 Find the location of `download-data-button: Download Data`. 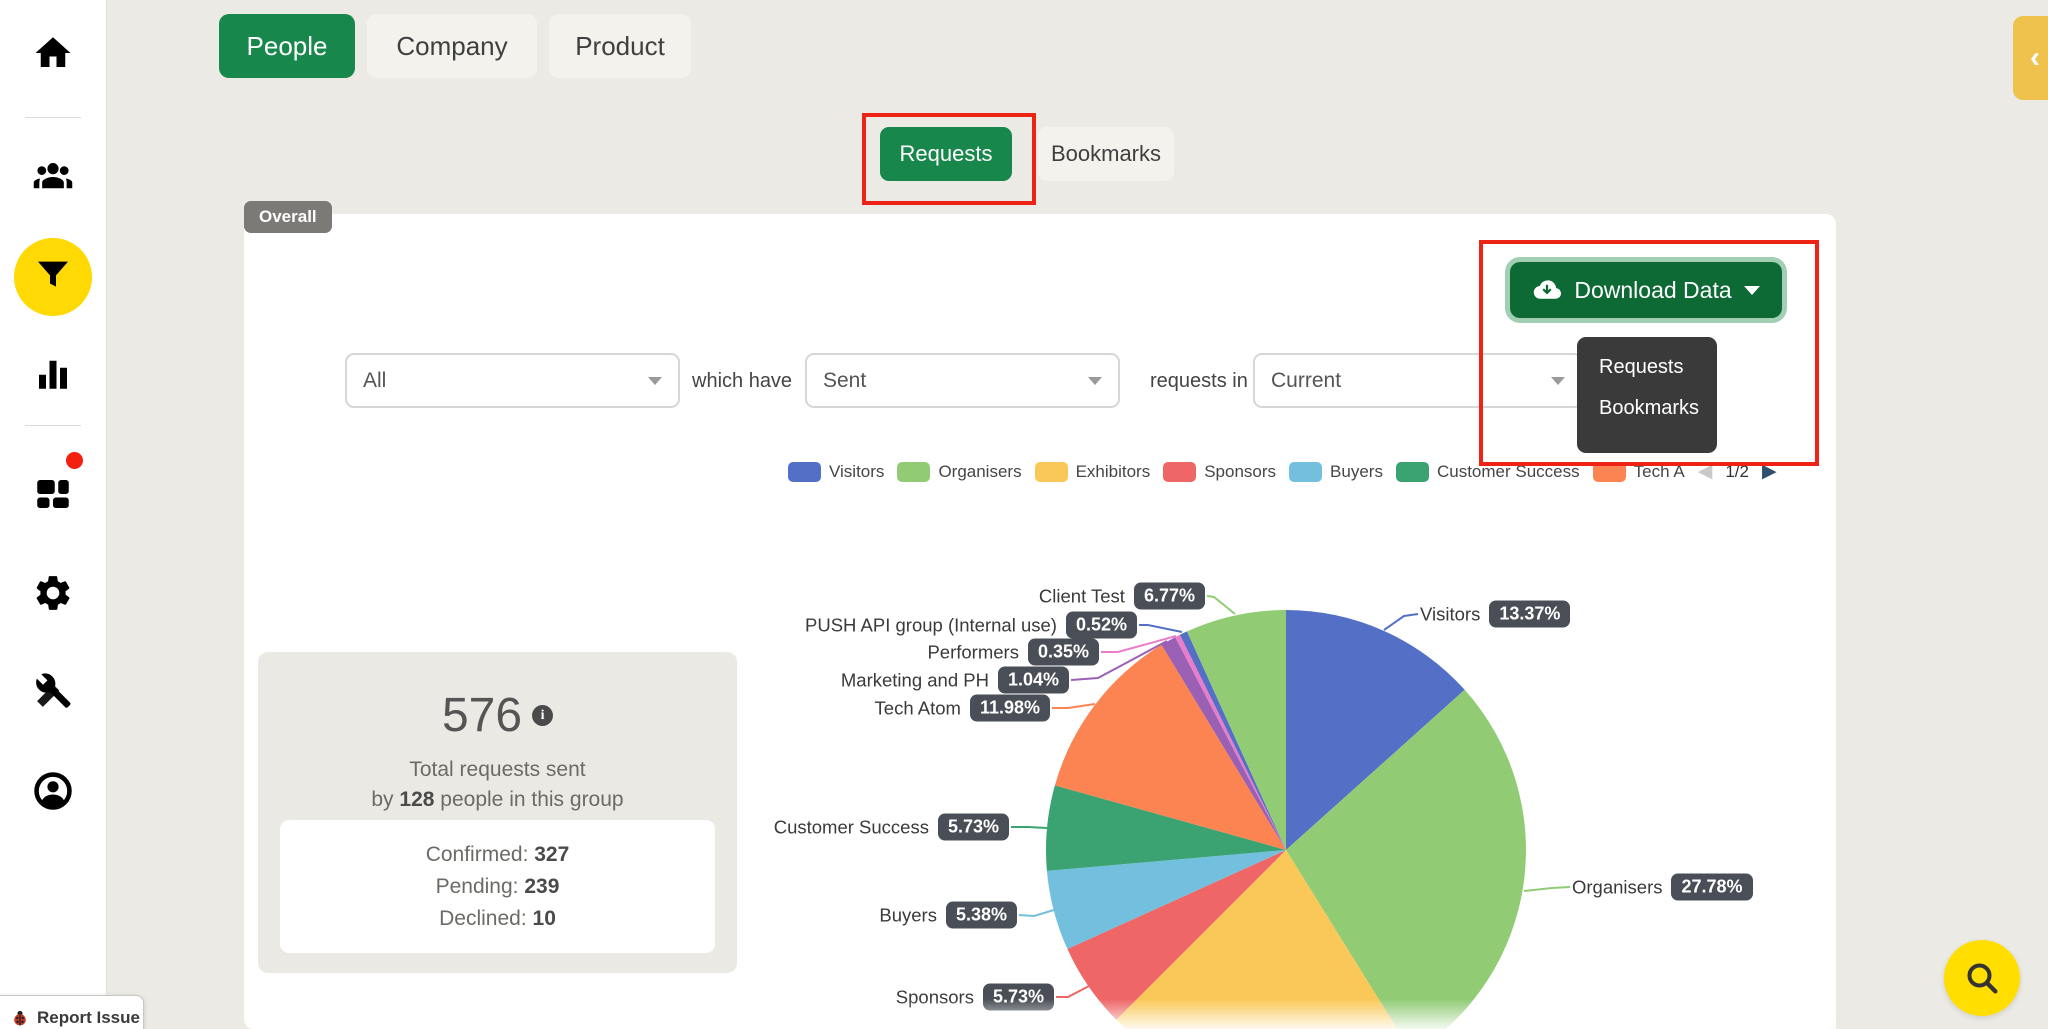

download-data-button: Download Data is located at coordinates (1646, 290).